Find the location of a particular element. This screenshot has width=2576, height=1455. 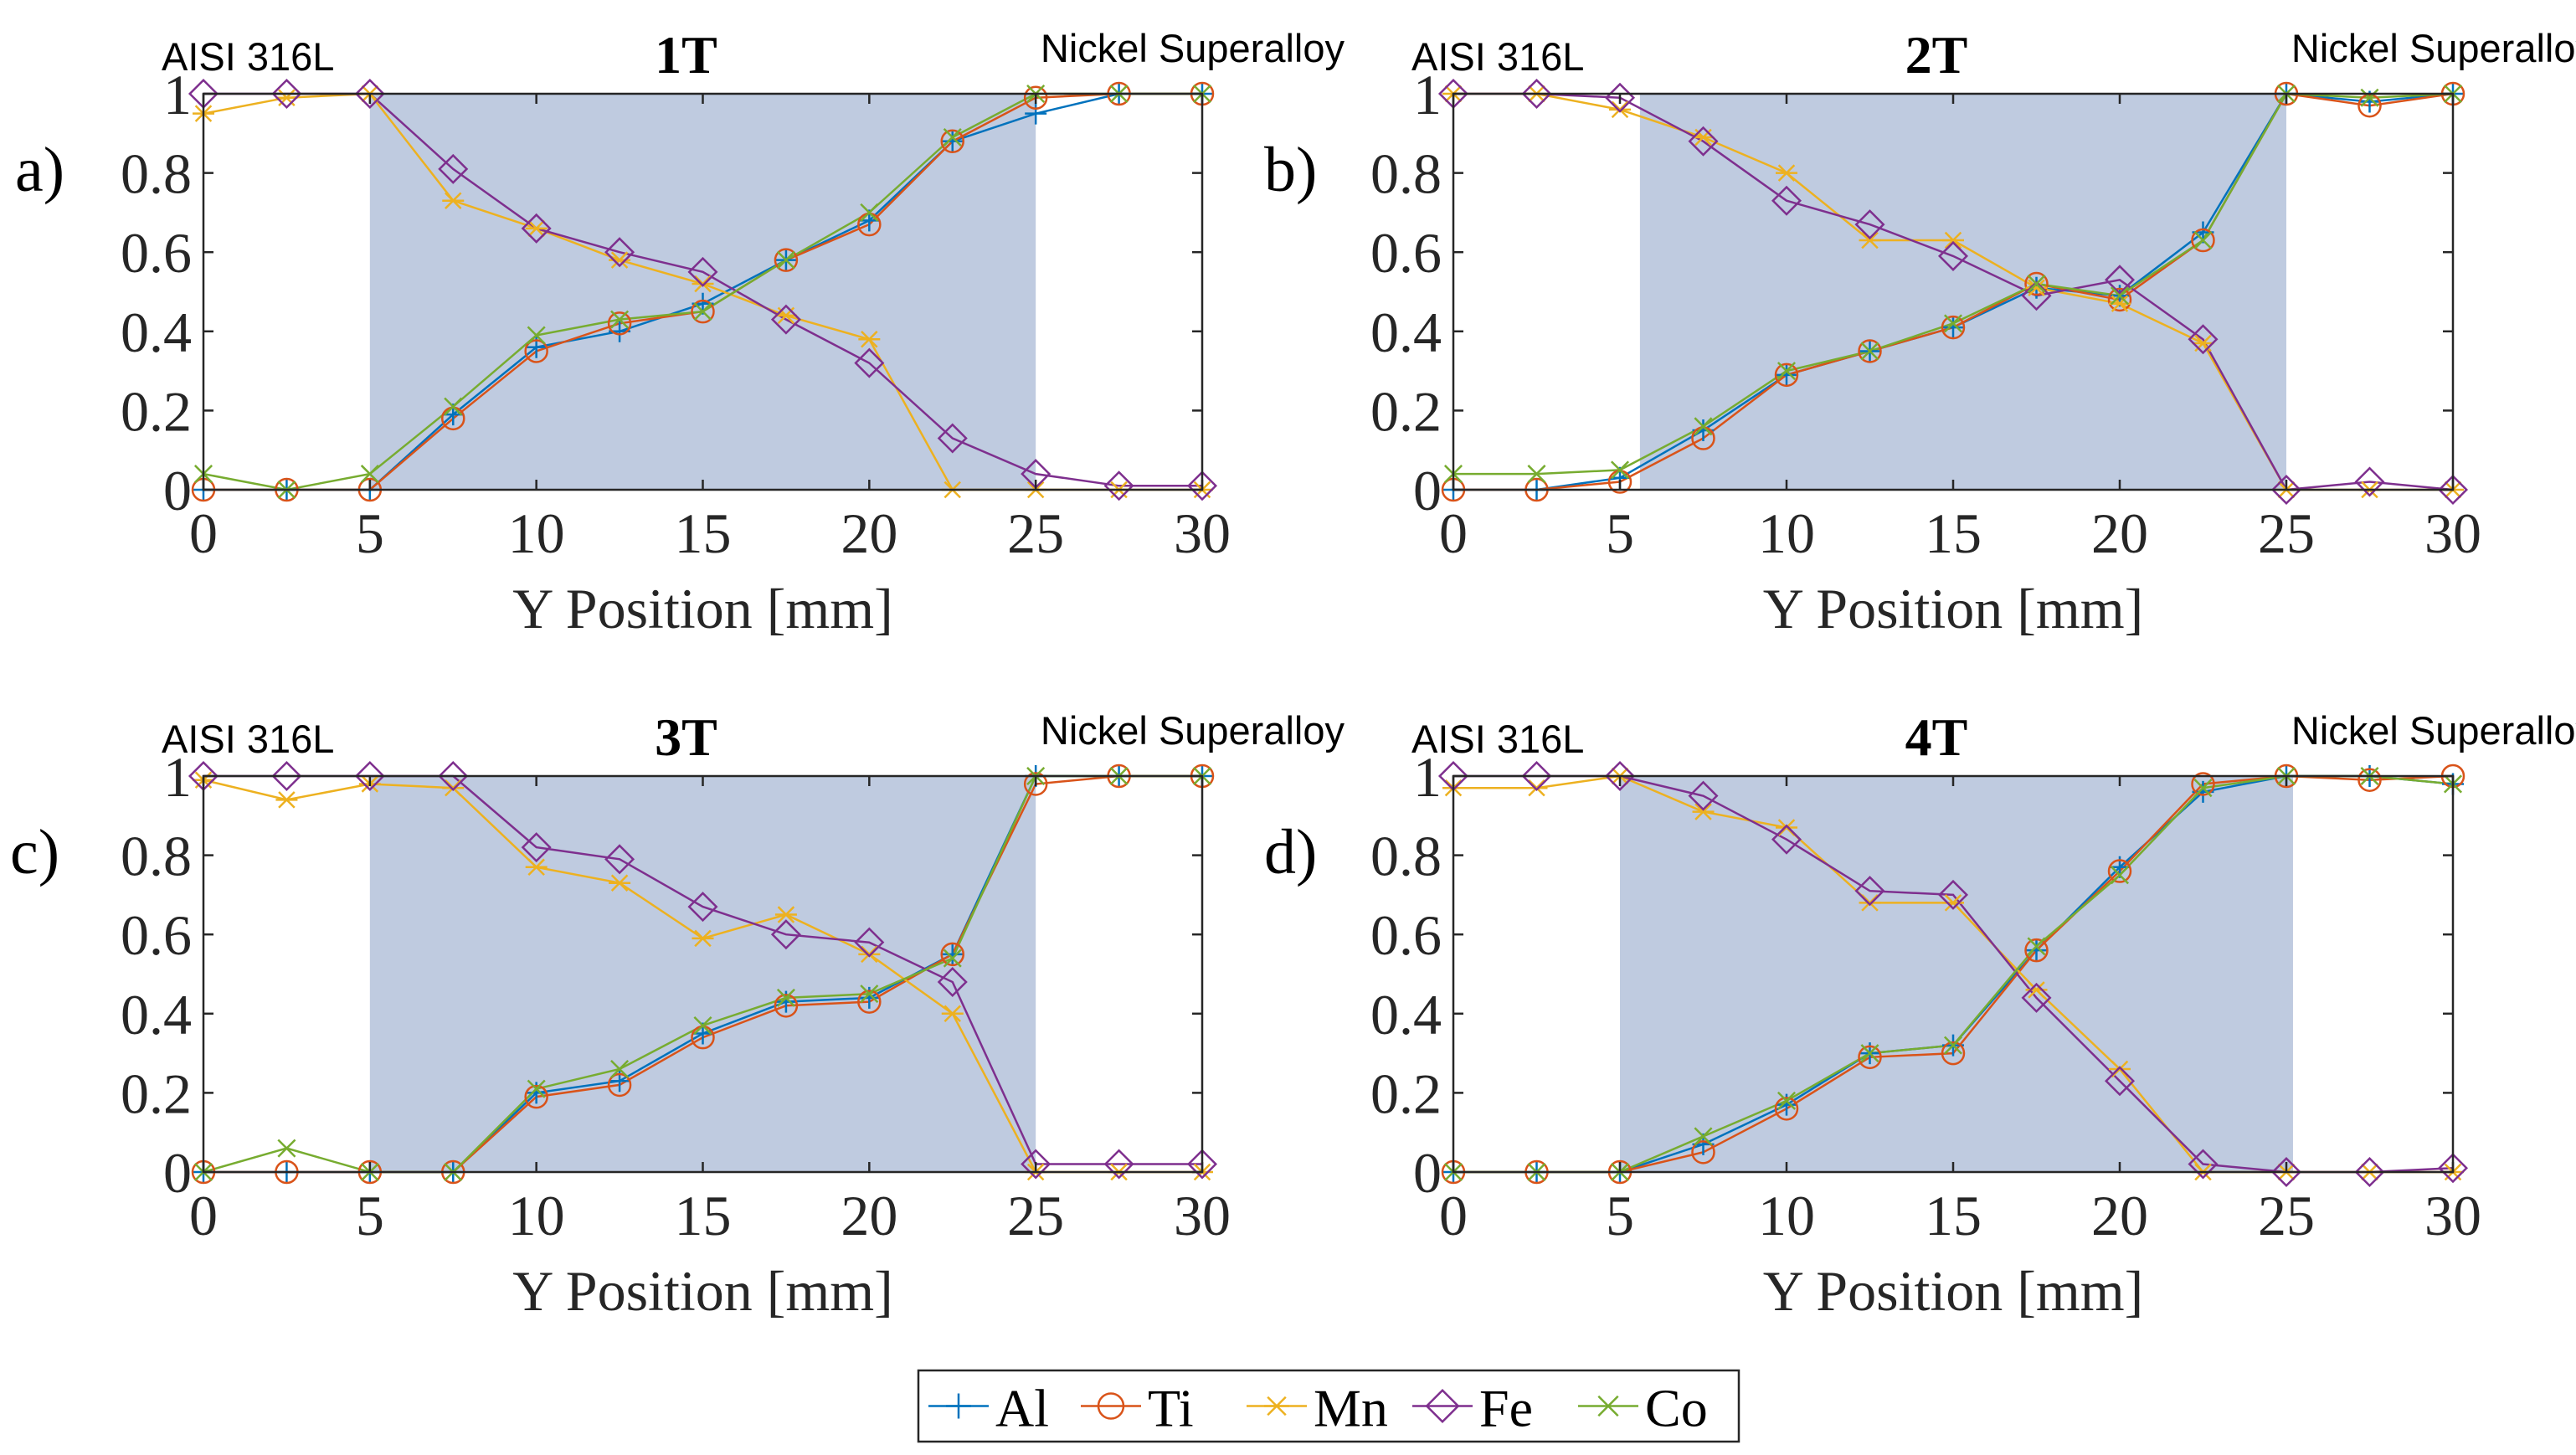

data-point-al is located at coordinates (1953, 327).